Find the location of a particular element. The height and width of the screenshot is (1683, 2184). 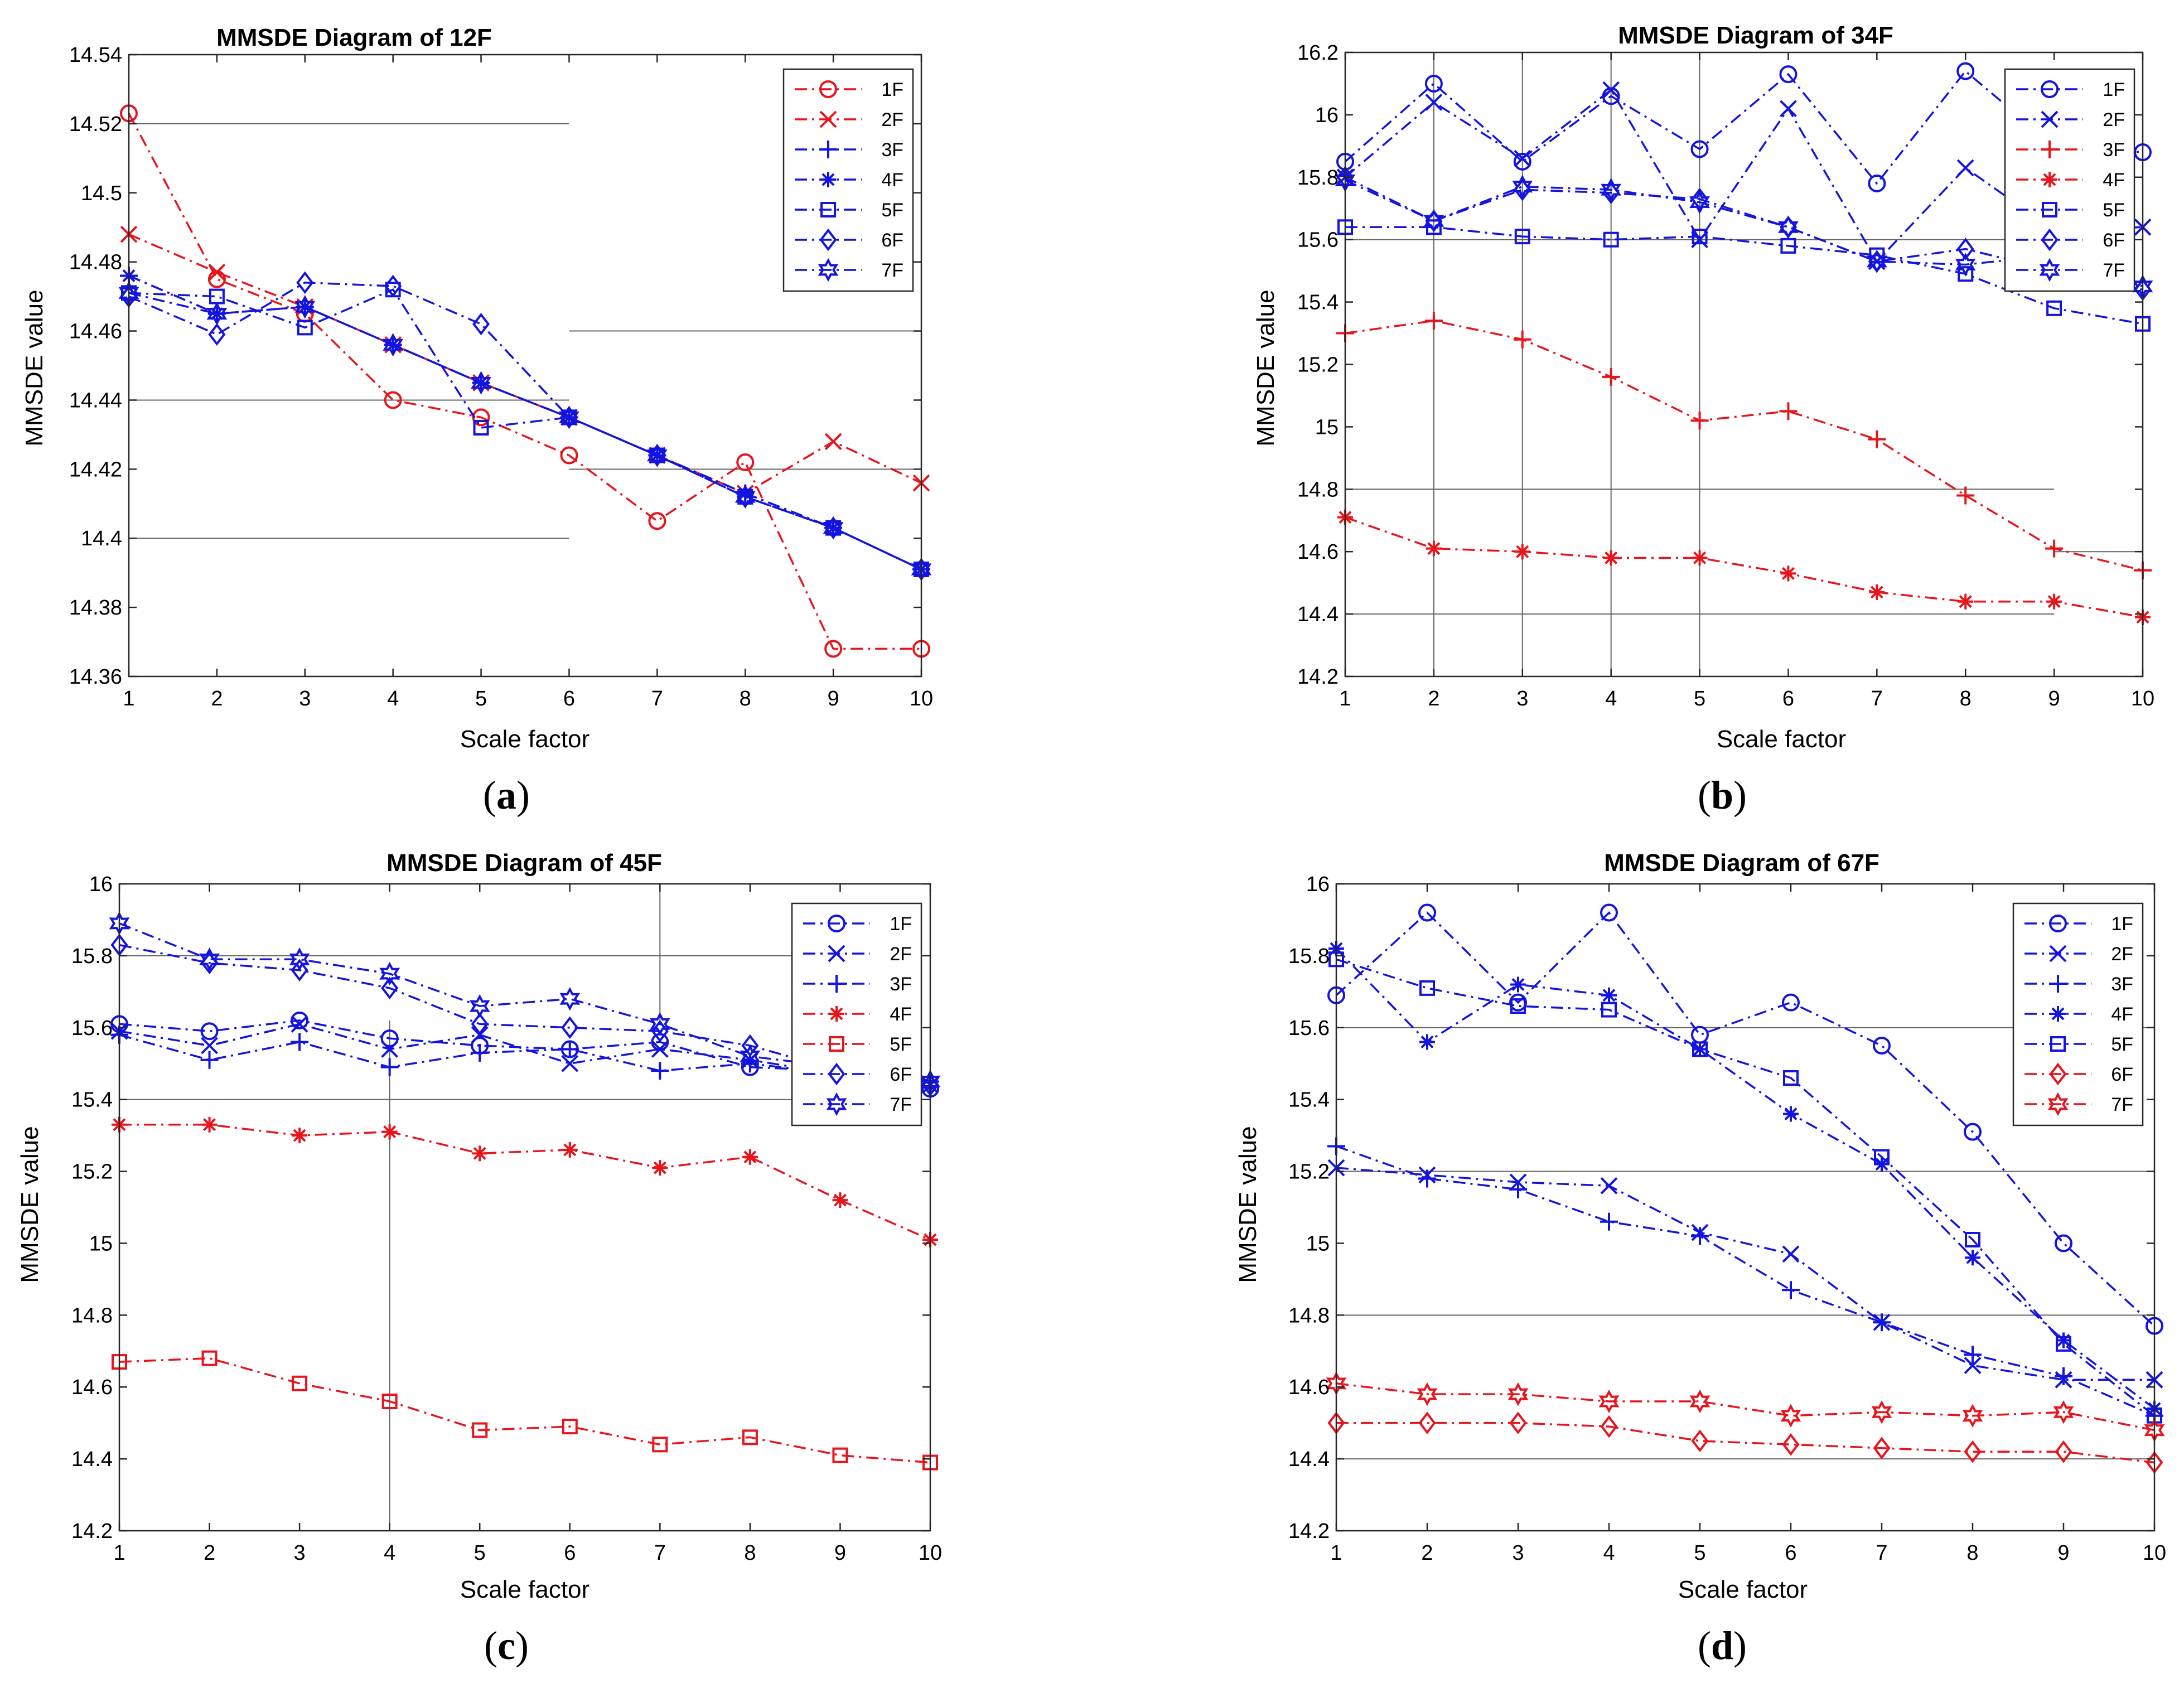

legend-marker-d-5F is located at coordinates (2058, 1044).